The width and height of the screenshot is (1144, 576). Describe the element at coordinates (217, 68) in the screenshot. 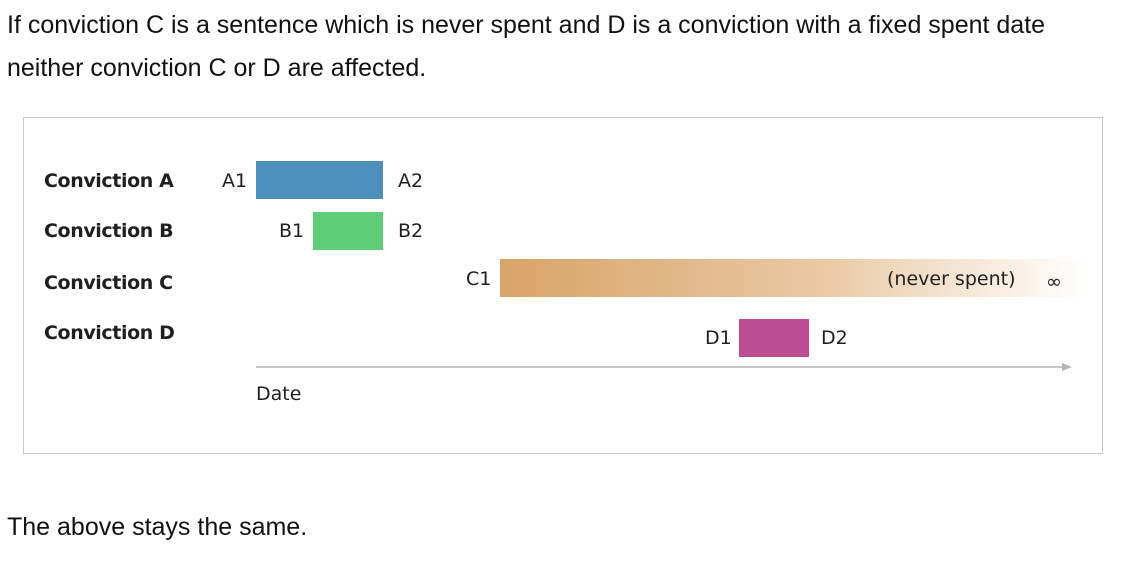

I see `intro-line-2: neither conviction C or D are affected.` at that location.